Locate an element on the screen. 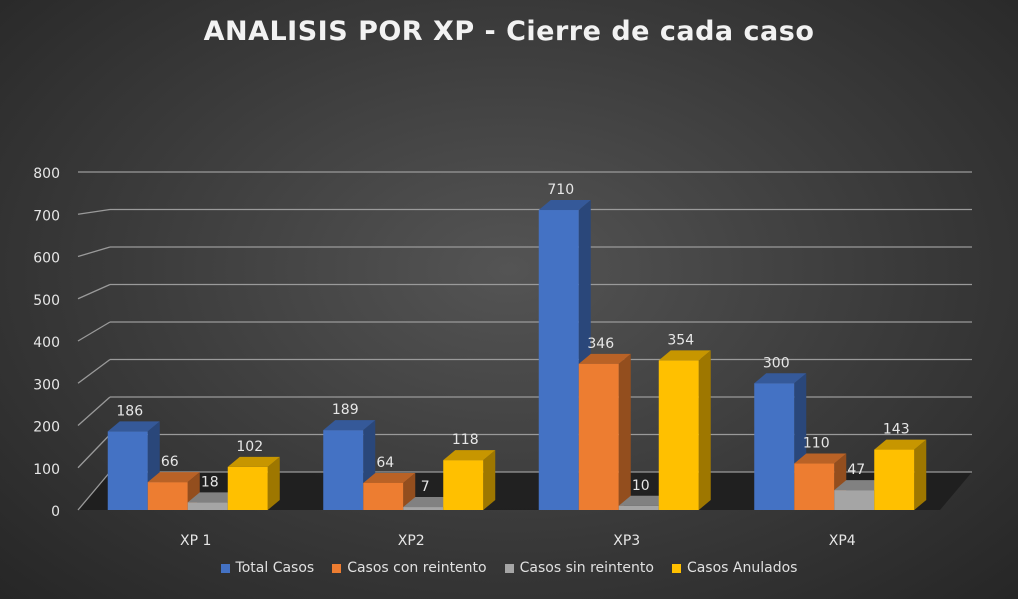  data-label: 143 is located at coordinates (896, 430).